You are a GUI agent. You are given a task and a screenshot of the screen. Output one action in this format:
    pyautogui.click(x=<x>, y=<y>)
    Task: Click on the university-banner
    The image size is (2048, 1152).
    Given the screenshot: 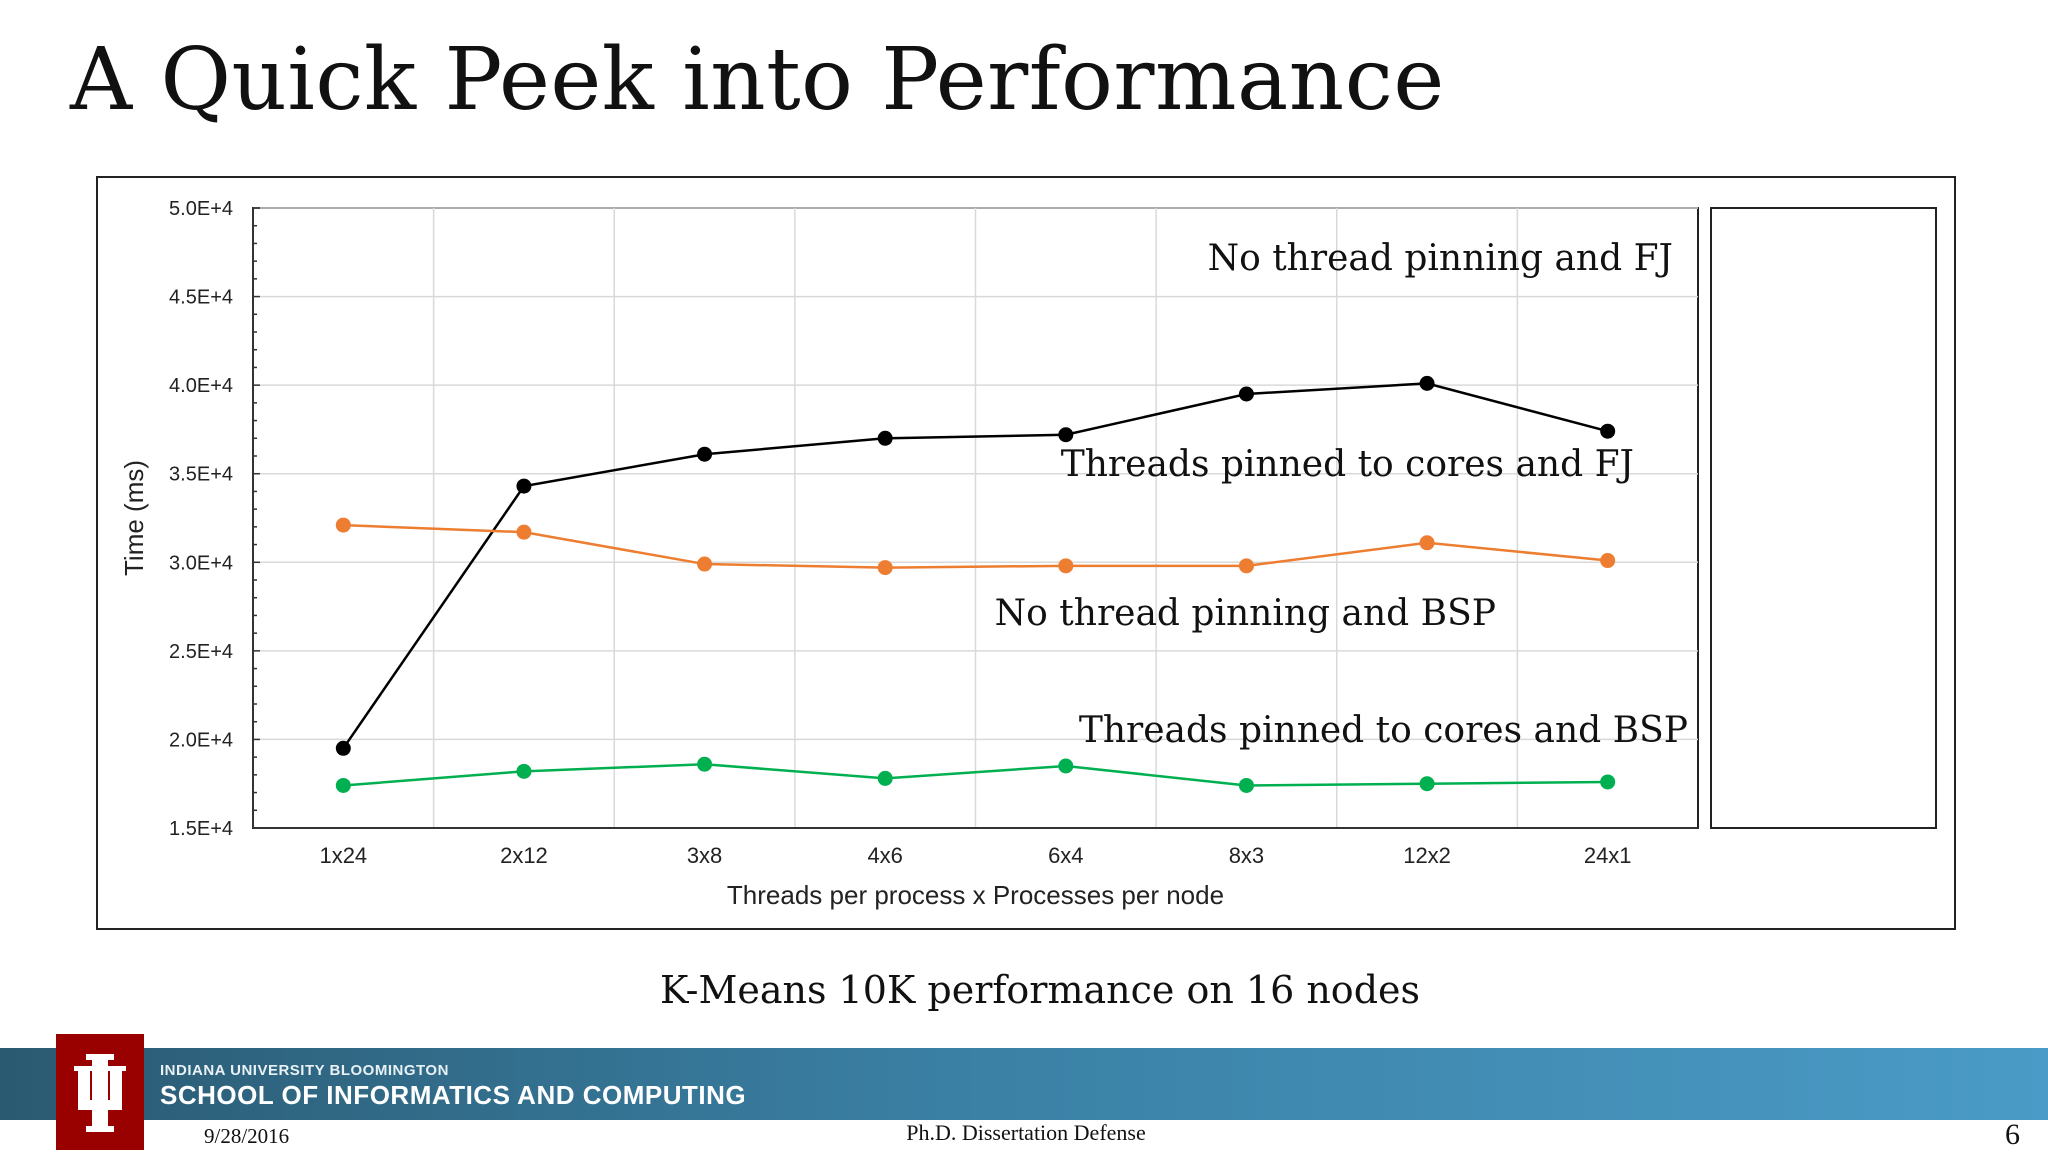 What is the action you would take?
    pyautogui.click(x=1024, y=1084)
    